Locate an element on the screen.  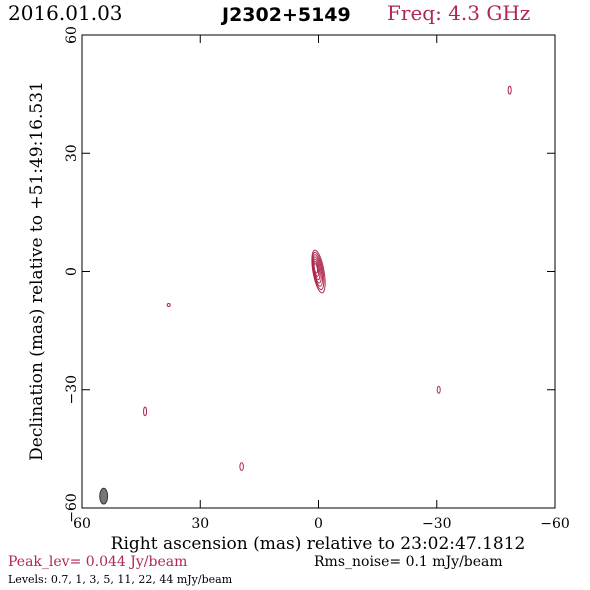
y-tick-labels: 60 30 0 −30 −60 is located at coordinates (72, 274).